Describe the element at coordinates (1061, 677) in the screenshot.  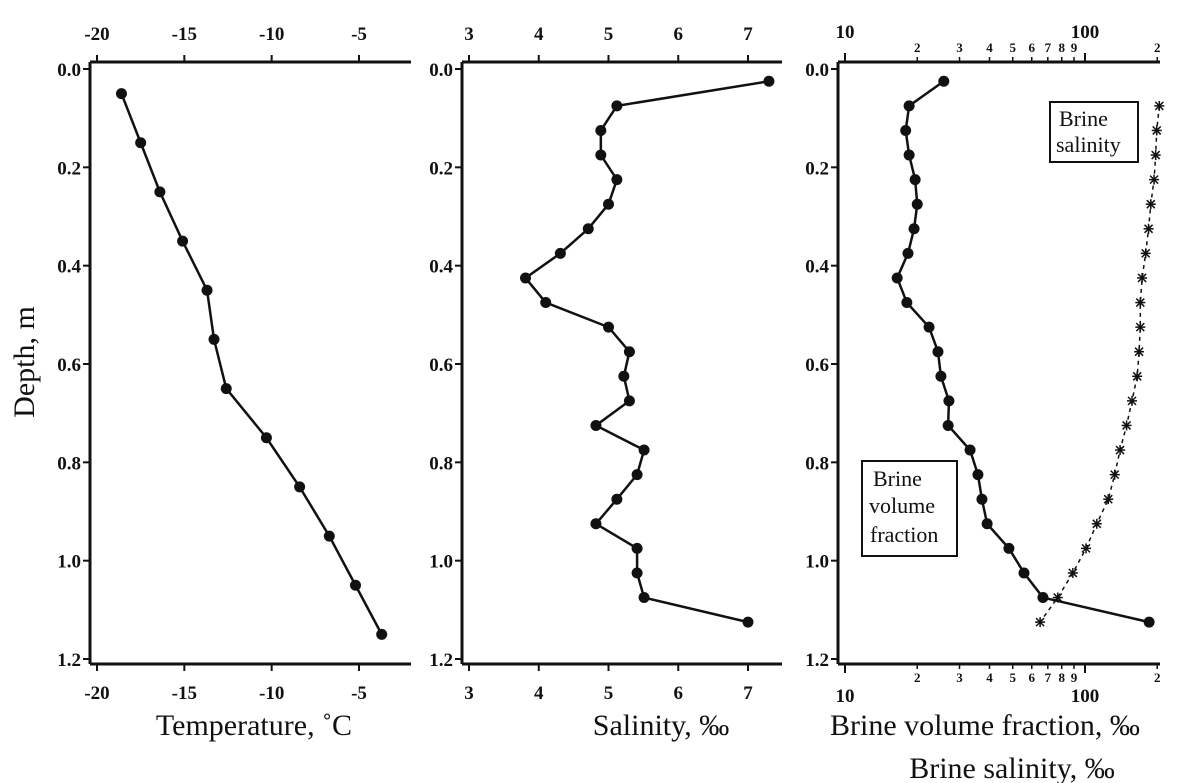
I see `bottom-x-minor-tick-label: 8` at that location.